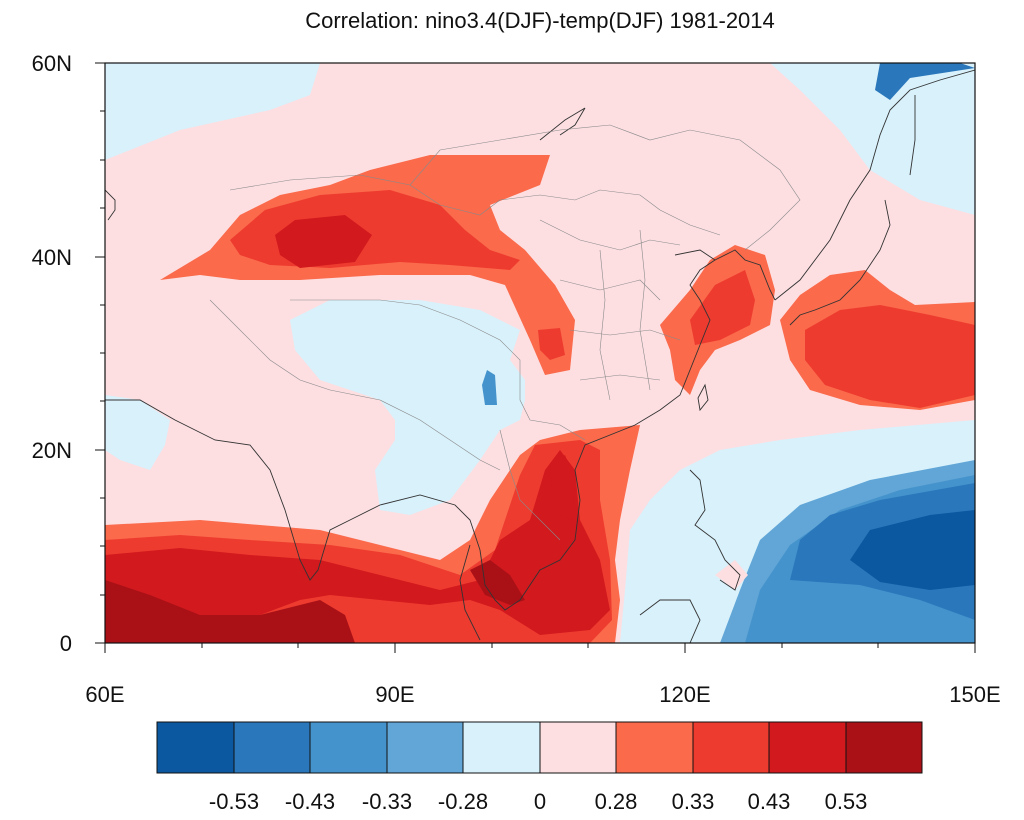  Describe the element at coordinates (323, 241) in the screenshot. I see `fill-band-positive-053-central-asia` at that location.